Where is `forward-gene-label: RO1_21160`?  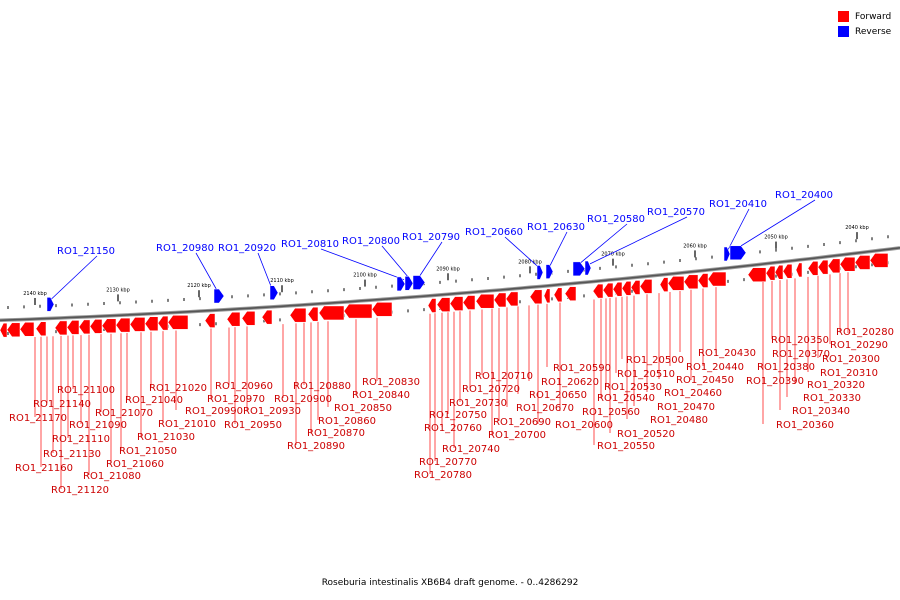 forward-gene-label: RO1_21160 is located at coordinates (44, 468).